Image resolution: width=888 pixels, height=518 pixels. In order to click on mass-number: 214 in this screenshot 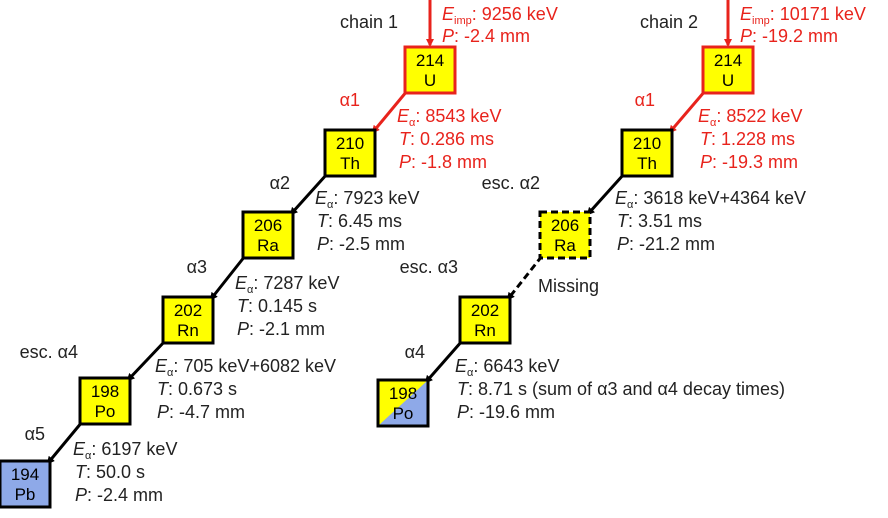, I will do `click(430, 60)`.